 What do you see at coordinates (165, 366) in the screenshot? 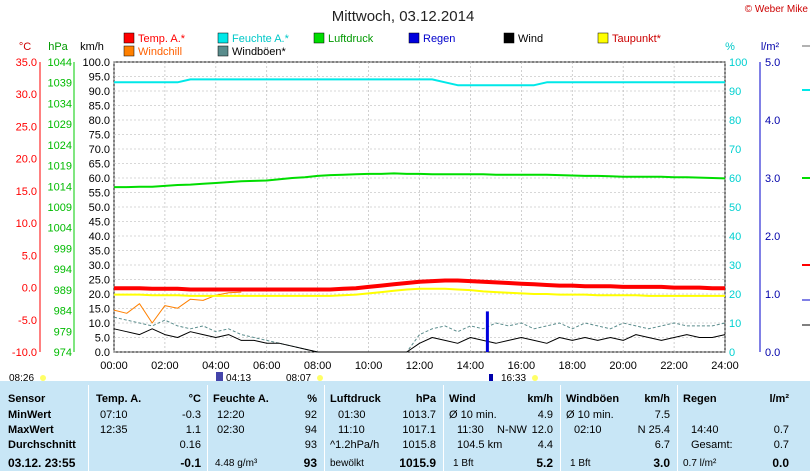
I see `x-tick-label: 02:00` at bounding box center [165, 366].